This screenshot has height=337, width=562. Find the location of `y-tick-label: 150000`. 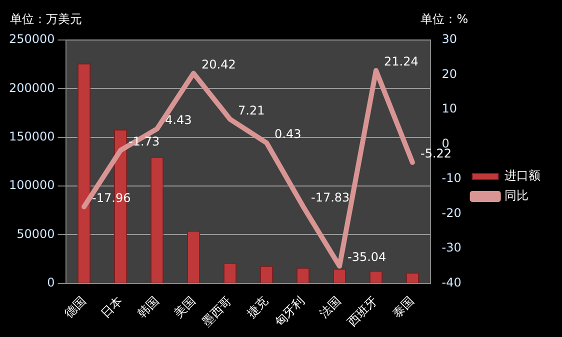

y-tick-label: 150000 is located at coordinates (31, 136).